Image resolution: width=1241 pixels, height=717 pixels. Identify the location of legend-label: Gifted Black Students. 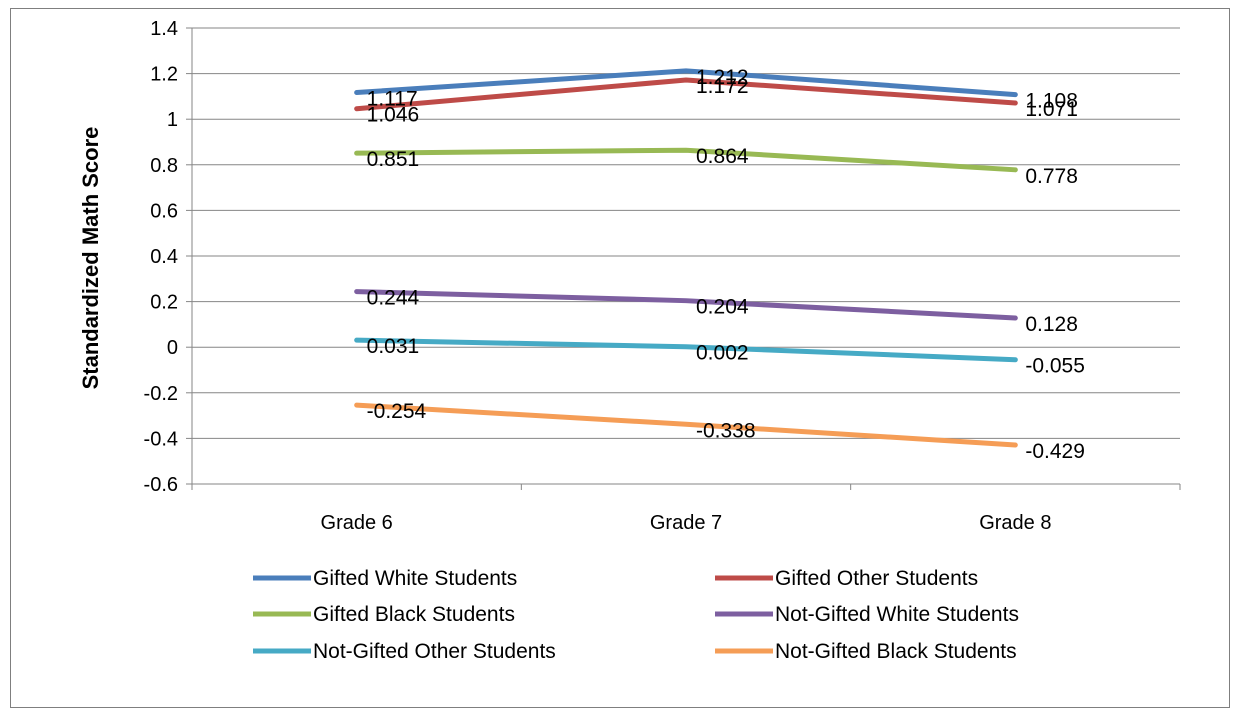
(414, 614).